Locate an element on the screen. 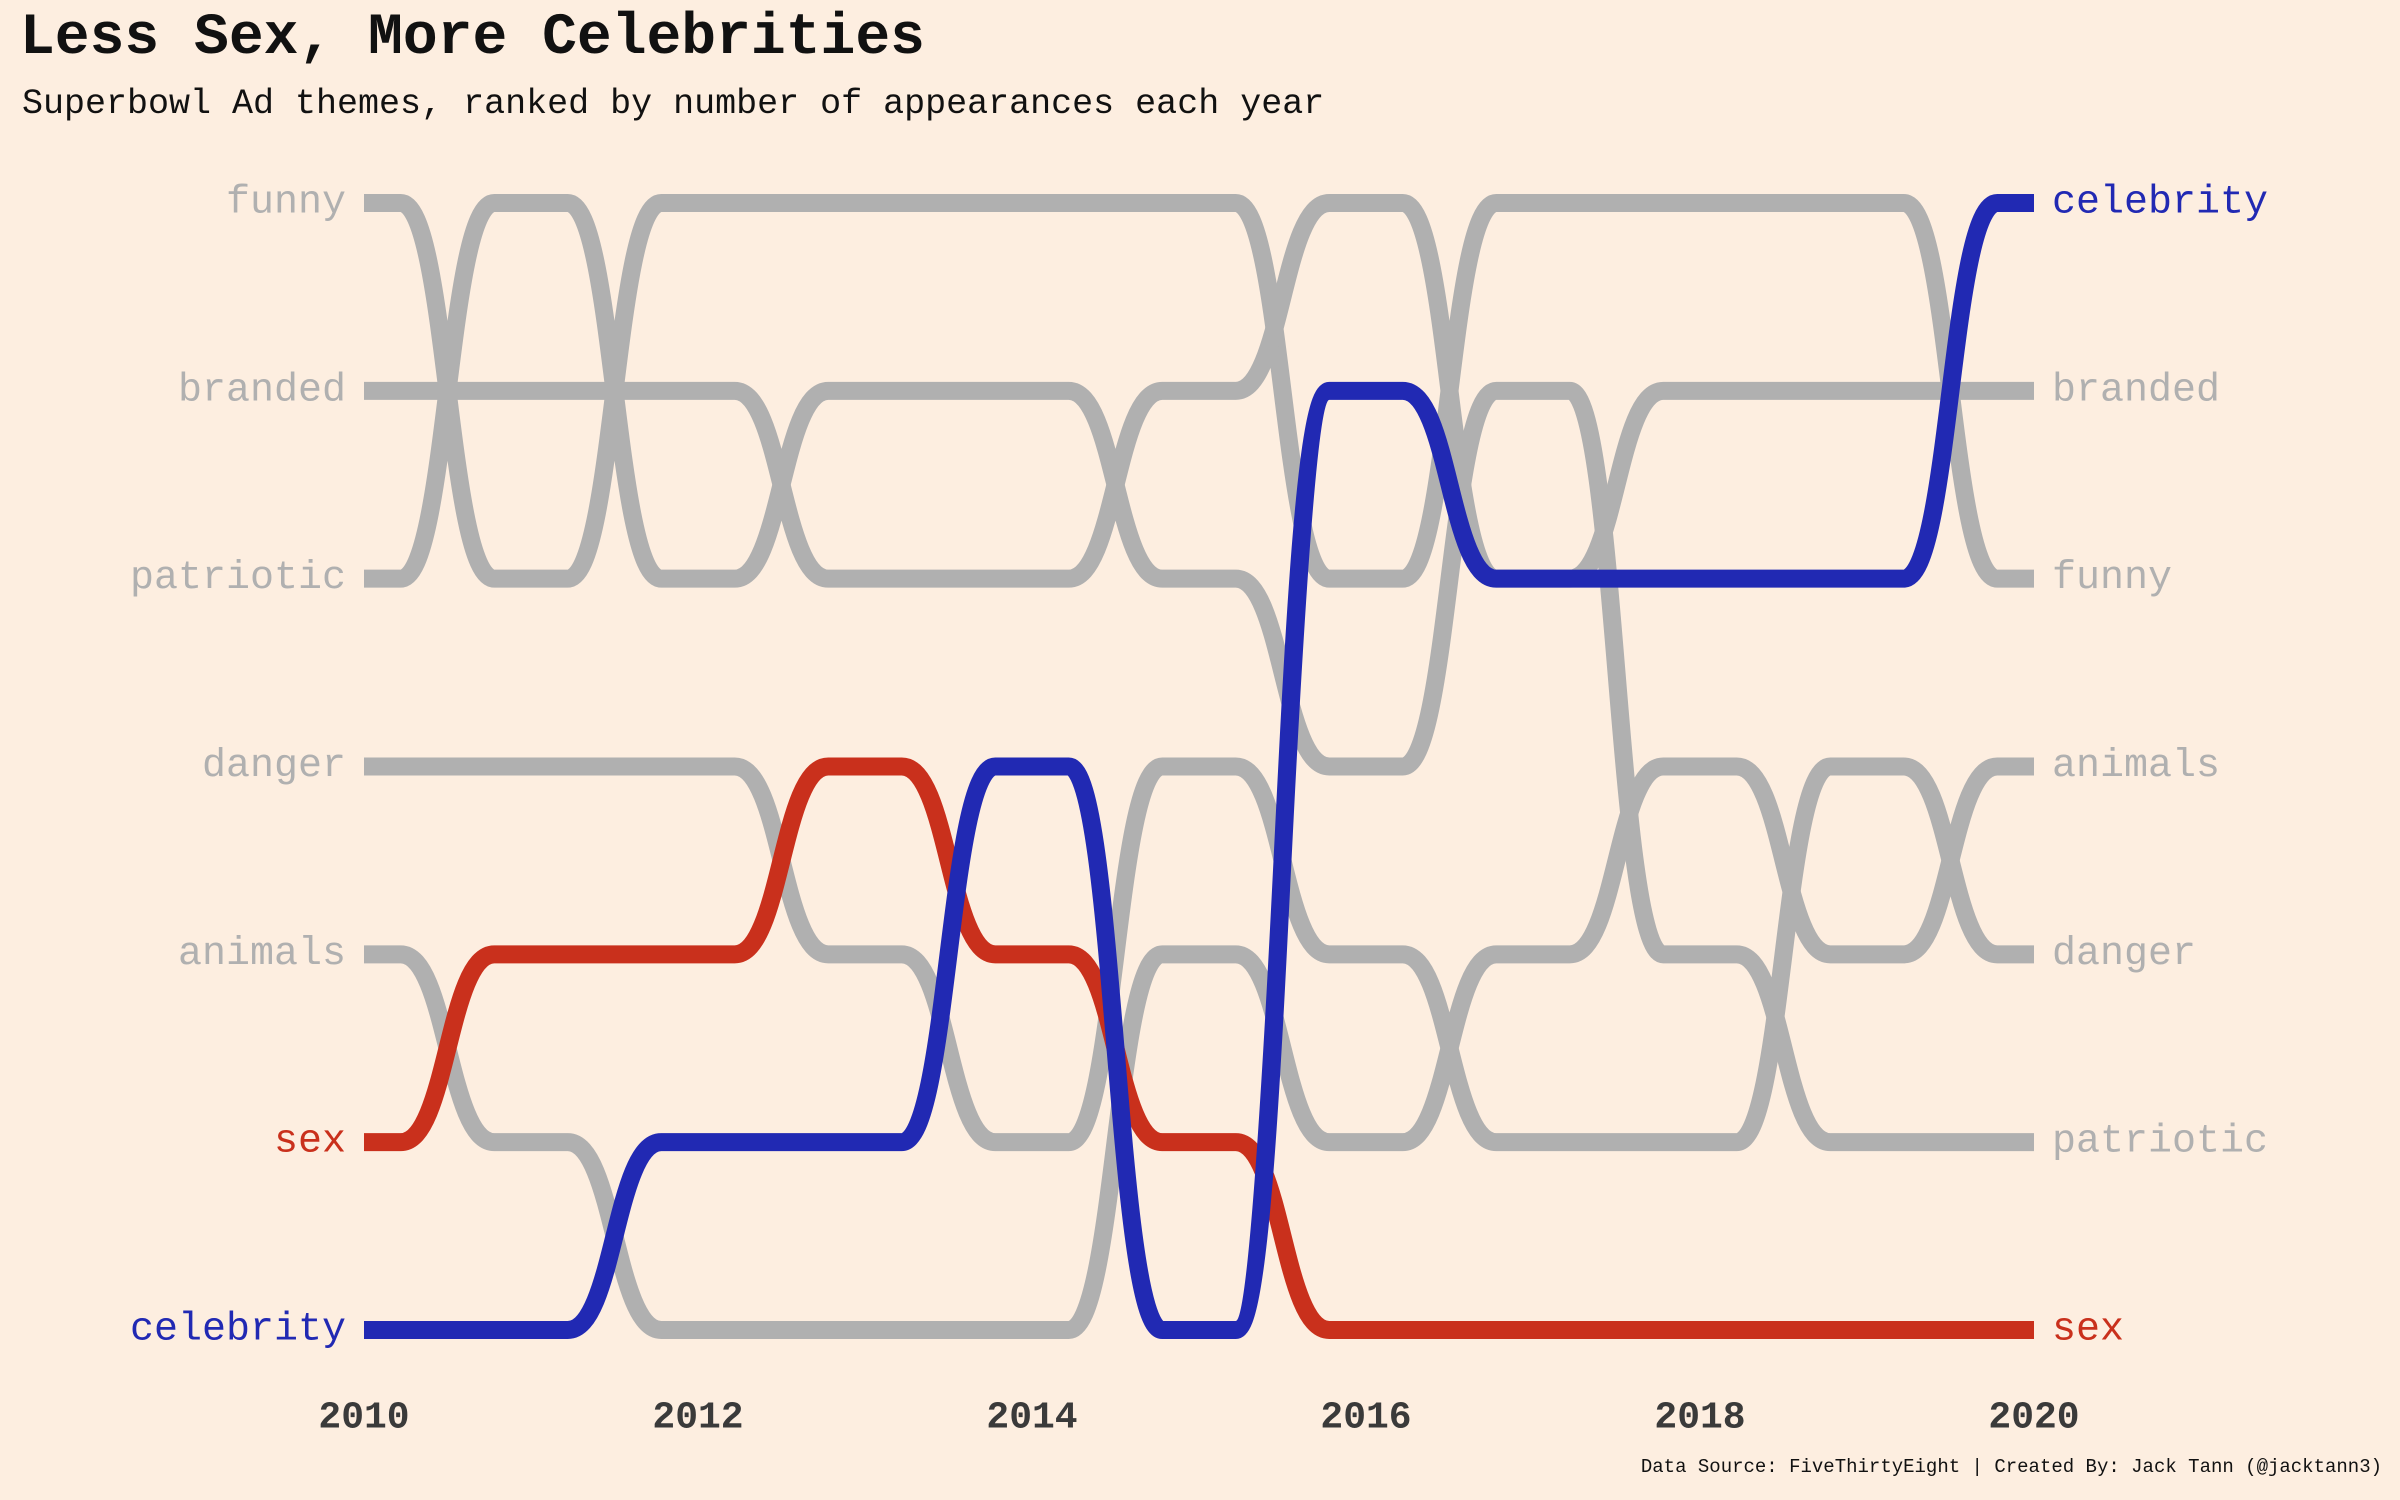  x-tick-label: 2018 is located at coordinates (1699, 1418).